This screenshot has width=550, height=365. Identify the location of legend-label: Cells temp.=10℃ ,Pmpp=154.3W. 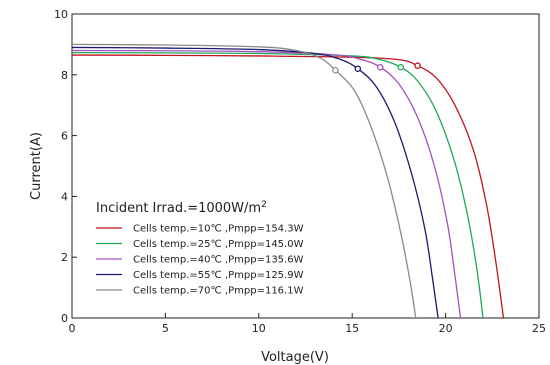
(218, 229).